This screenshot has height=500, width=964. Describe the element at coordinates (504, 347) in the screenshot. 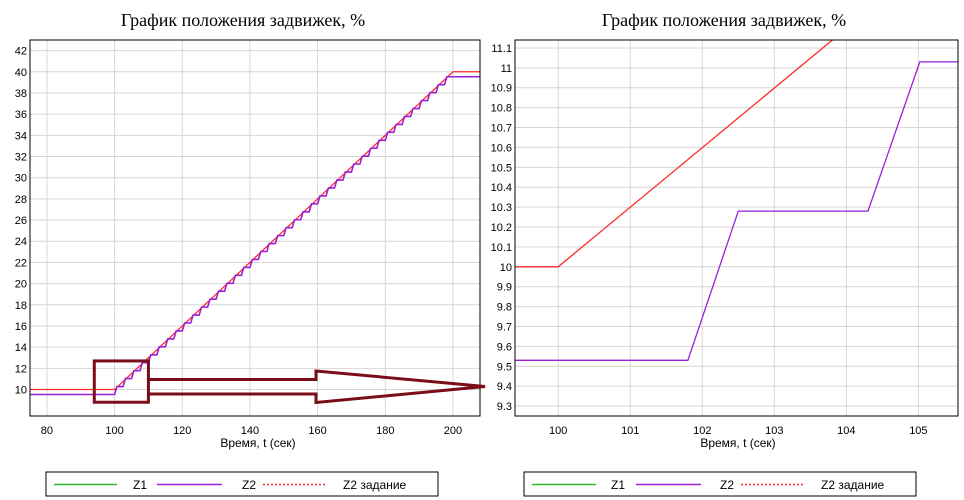

I see `y-tick-label: 9.6` at that location.